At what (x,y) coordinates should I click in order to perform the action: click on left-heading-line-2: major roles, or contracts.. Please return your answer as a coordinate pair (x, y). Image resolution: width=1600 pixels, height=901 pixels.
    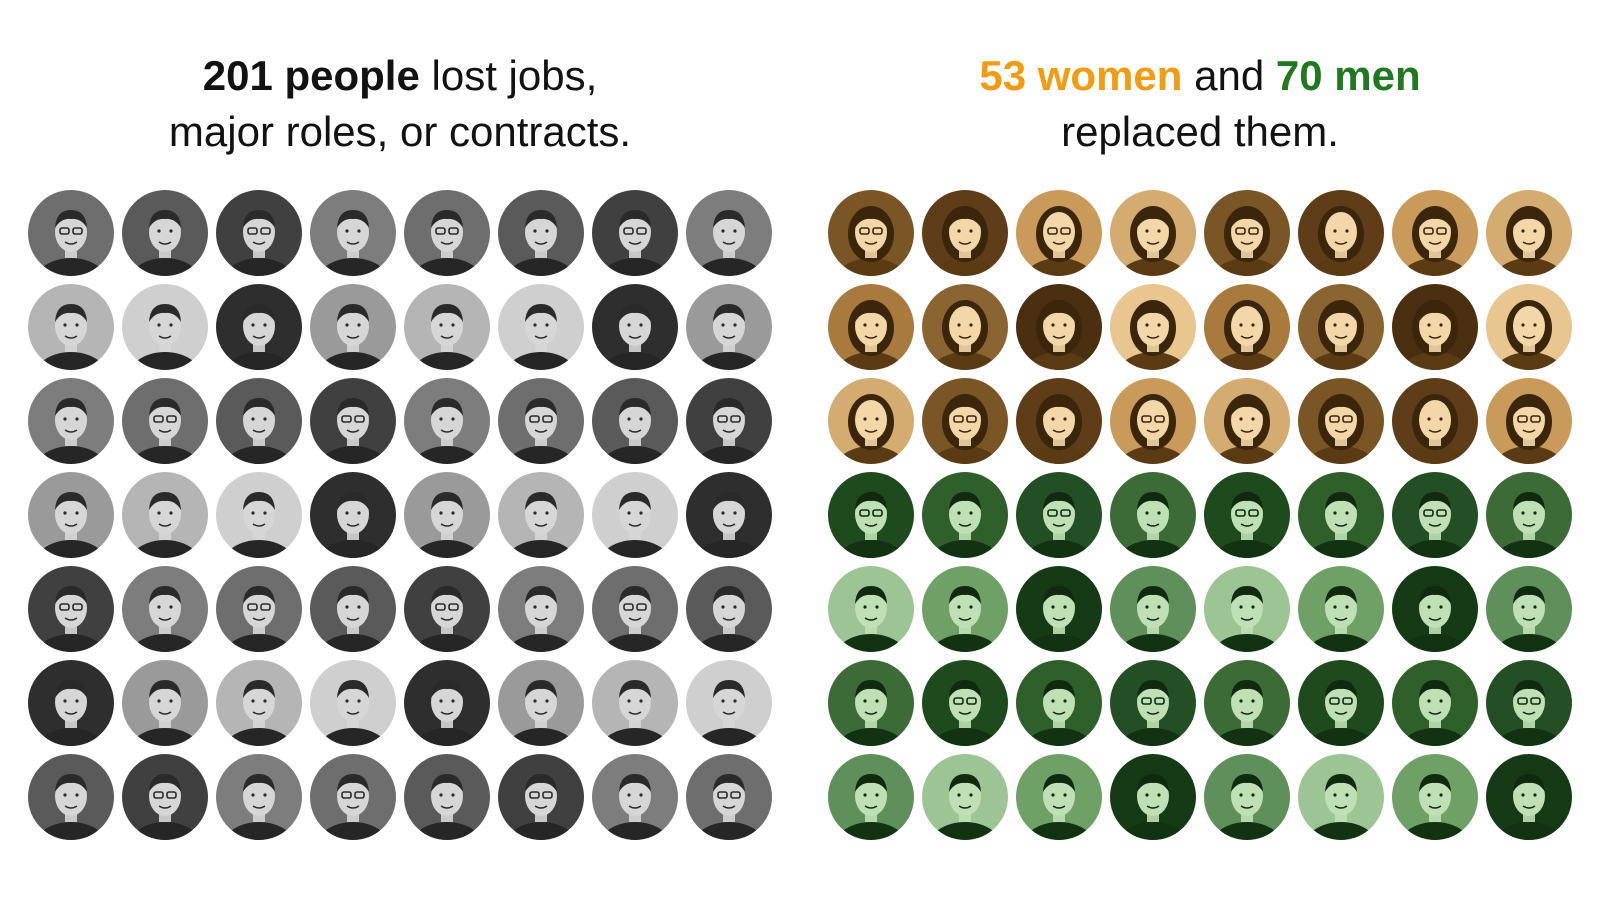
    Looking at the image, I should click on (400, 131).